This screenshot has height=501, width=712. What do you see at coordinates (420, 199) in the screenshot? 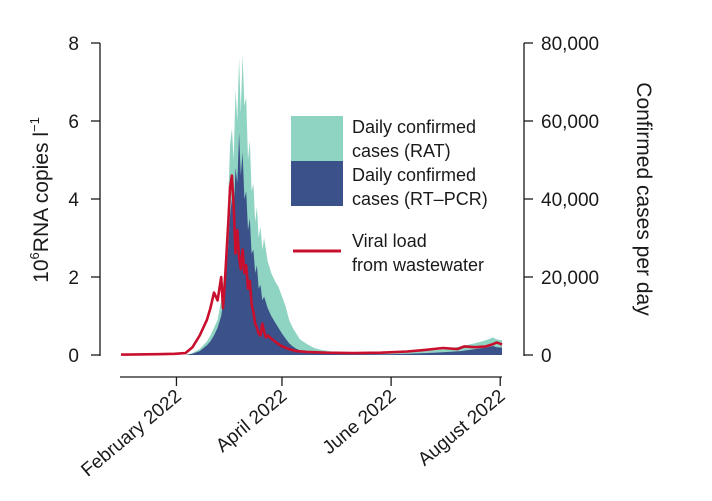
I see `legend-label-rtpcr-line2: cases (RT–PCR)` at bounding box center [420, 199].